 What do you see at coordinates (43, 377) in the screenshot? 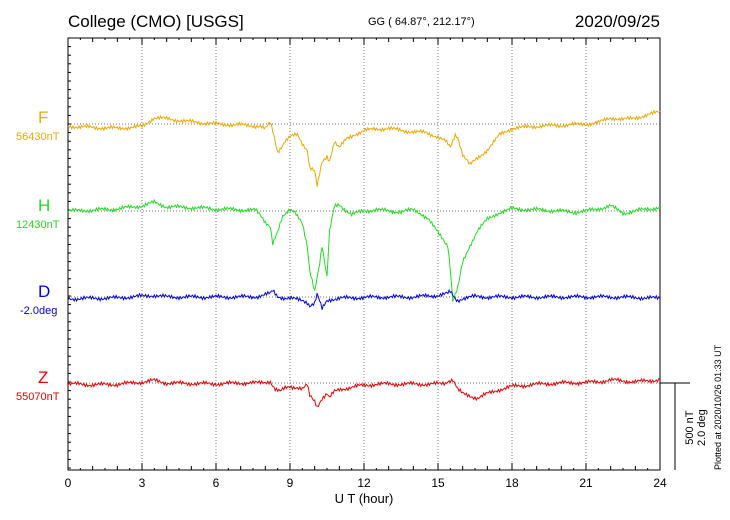
I see `series-label-z: Z` at bounding box center [43, 377].